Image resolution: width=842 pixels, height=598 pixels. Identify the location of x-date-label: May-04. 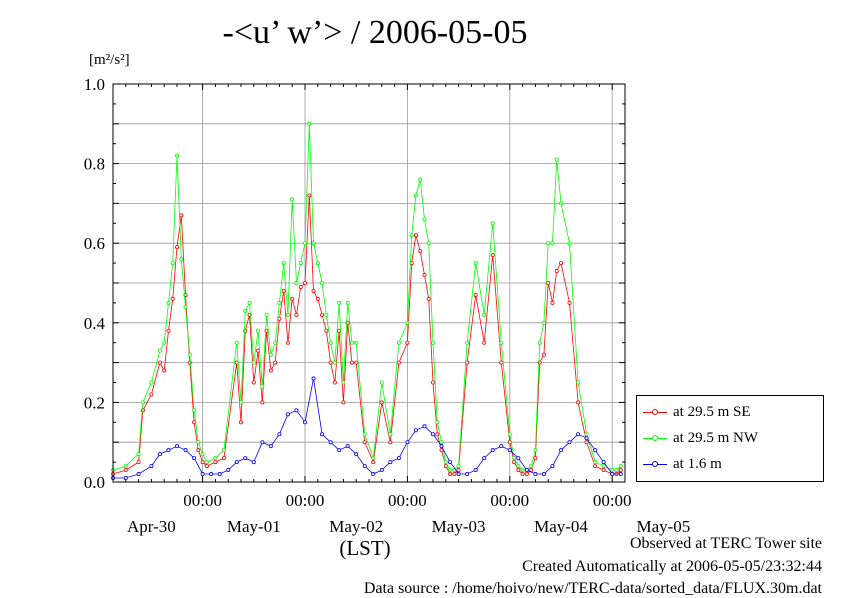
(561, 526).